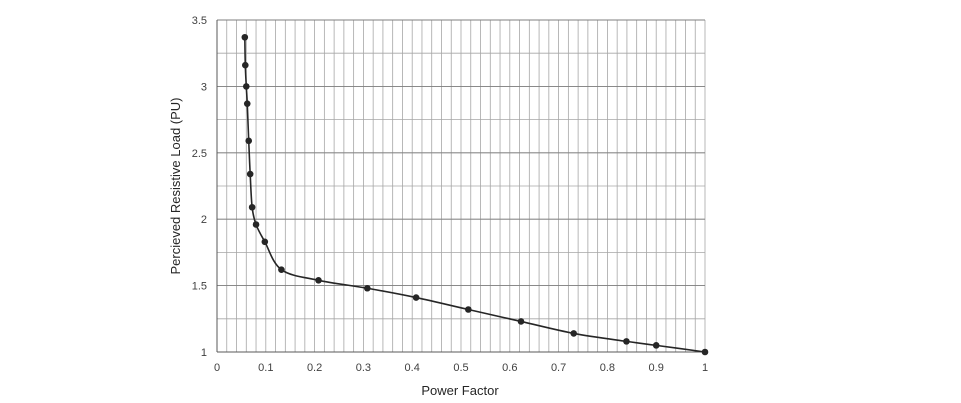 Image resolution: width=961 pixels, height=403 pixels. I want to click on y-tick-label: 1, so click(204, 353).